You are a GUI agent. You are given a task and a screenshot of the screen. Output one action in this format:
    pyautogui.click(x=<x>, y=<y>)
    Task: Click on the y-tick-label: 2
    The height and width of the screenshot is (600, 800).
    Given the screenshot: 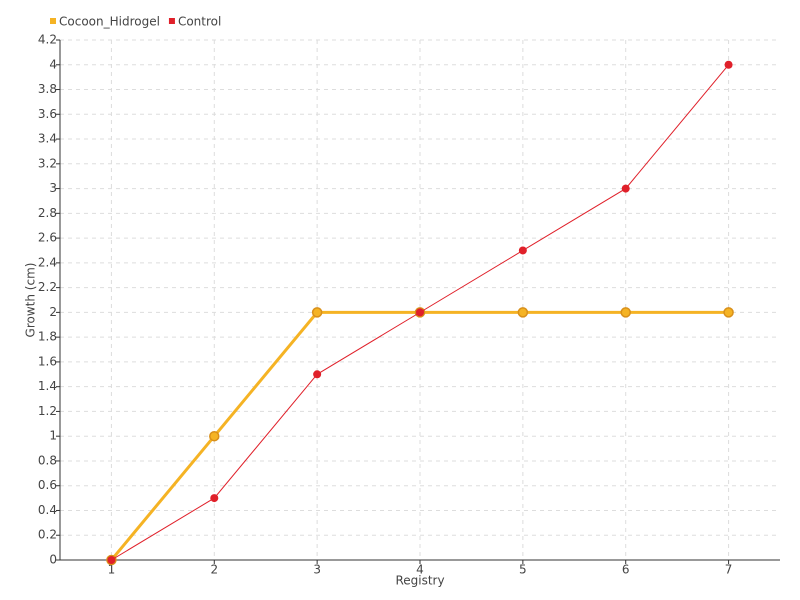 What is the action you would take?
    pyautogui.click(x=53, y=312)
    